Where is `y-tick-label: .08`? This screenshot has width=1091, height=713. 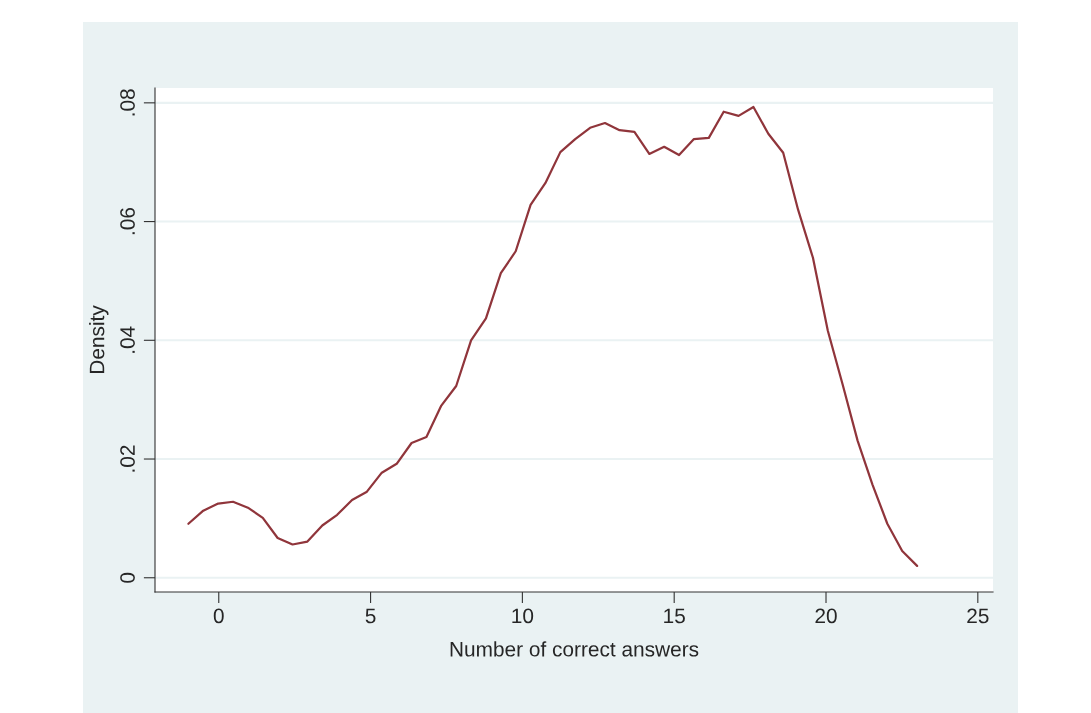
y-tick-label: .08 is located at coordinates (127, 102).